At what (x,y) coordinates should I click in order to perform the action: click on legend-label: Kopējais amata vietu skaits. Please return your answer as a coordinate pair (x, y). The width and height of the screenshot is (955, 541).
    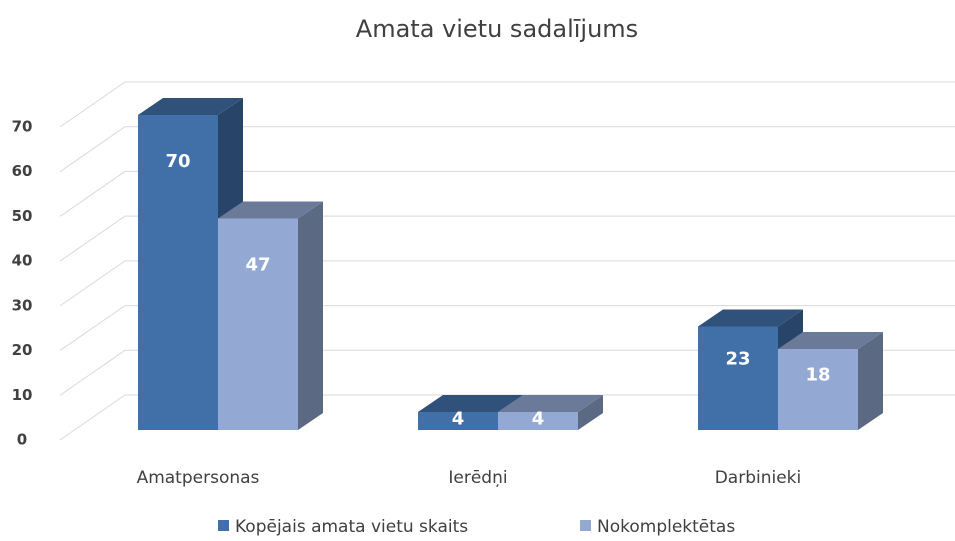
    Looking at the image, I should click on (351, 527).